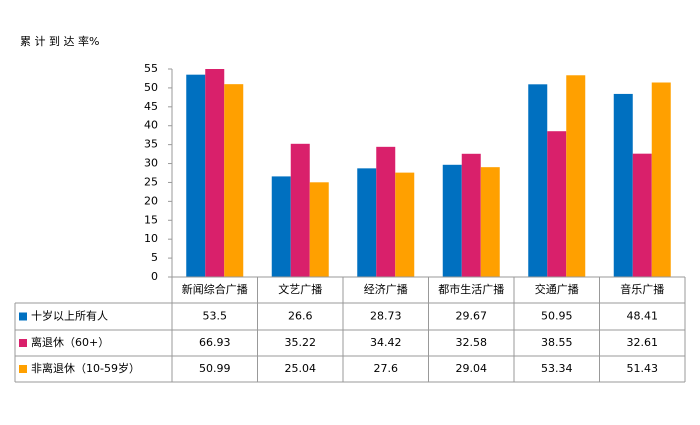 This screenshot has width=700, height=425. Describe the element at coordinates (215, 289) in the screenshot. I see `x-tick-label: 新闻综合广播` at that location.